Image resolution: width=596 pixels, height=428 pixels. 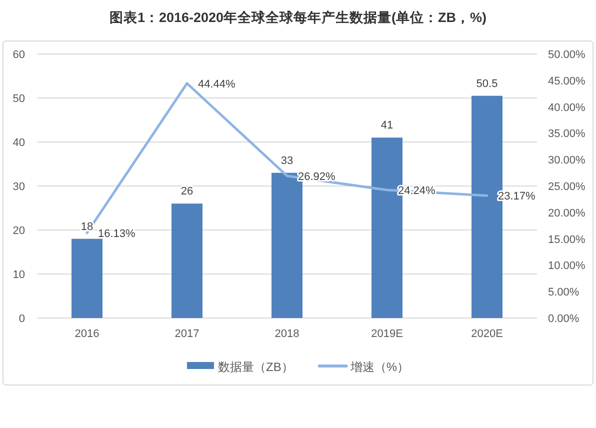 I want to click on legend-label: 增速（%）, so click(x=379, y=367).